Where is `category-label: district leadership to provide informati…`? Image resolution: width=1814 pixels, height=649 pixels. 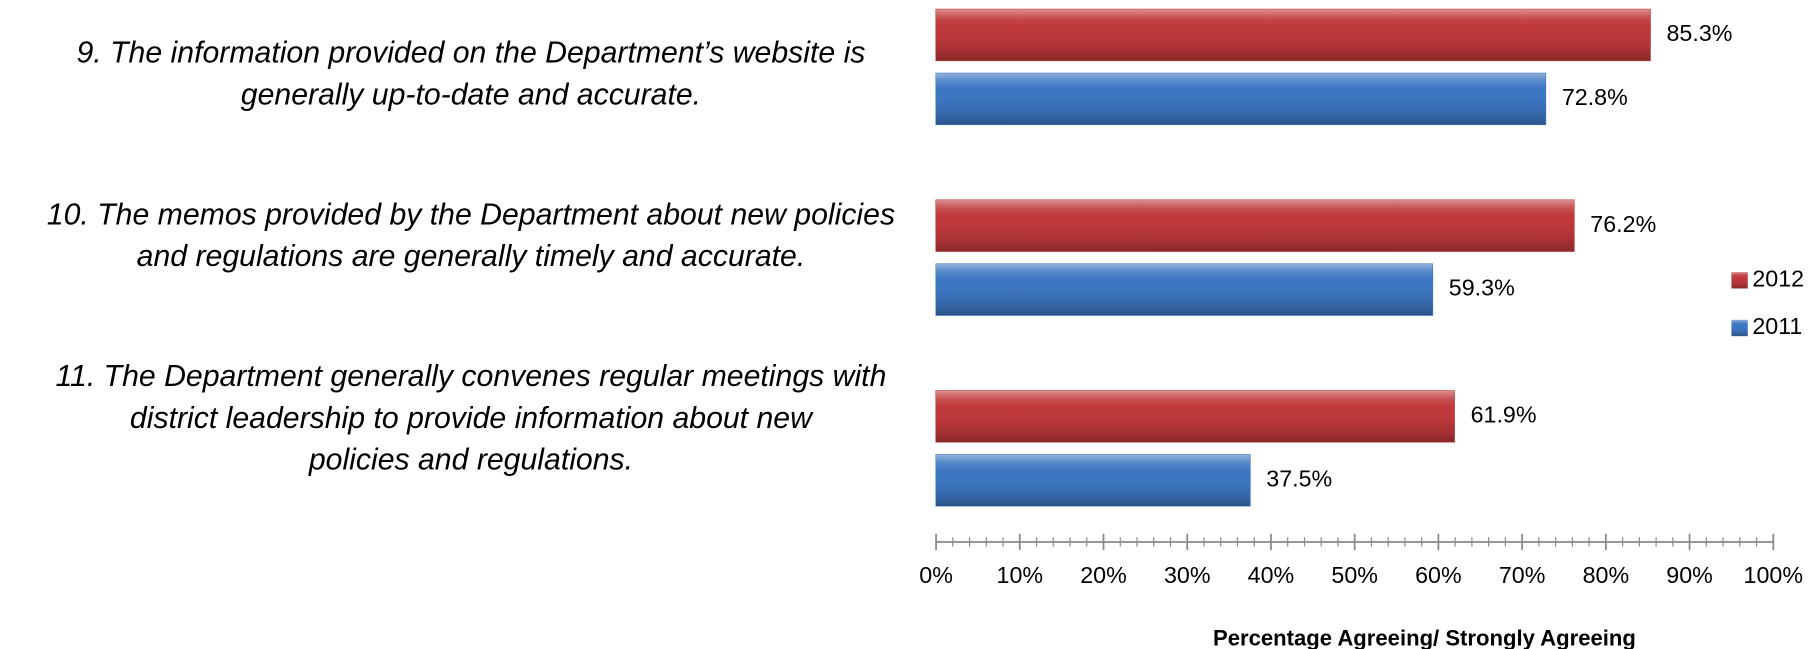
category-label: district leadership to provide informati… is located at coordinates (472, 418).